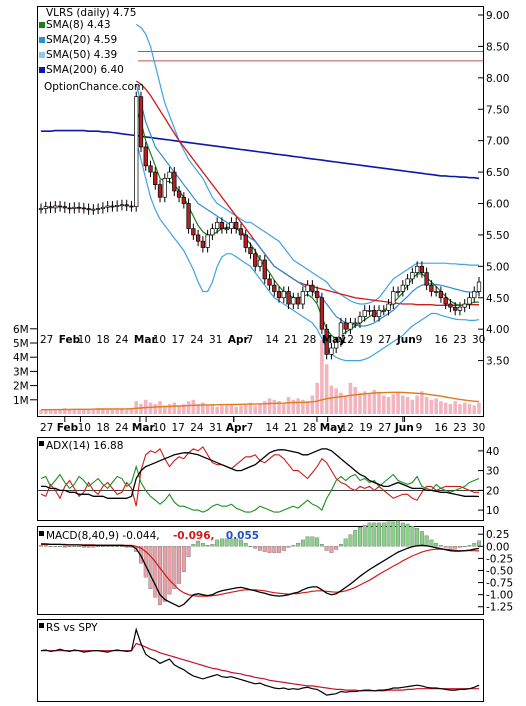  Describe the element at coordinates (441, 340) in the screenshot. I see `x-axis-label: 16` at that location.